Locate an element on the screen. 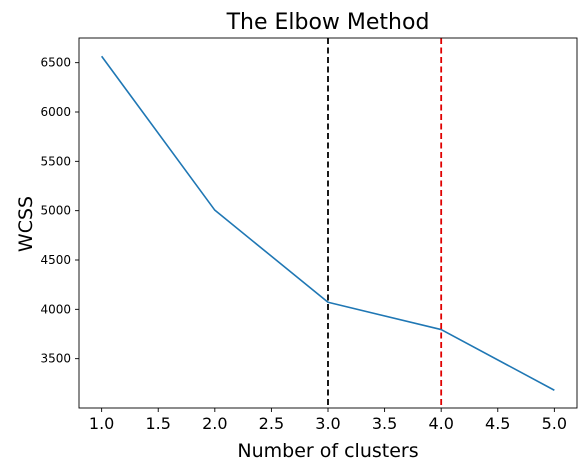  y-tick-label: 6500 is located at coordinates (55, 63).